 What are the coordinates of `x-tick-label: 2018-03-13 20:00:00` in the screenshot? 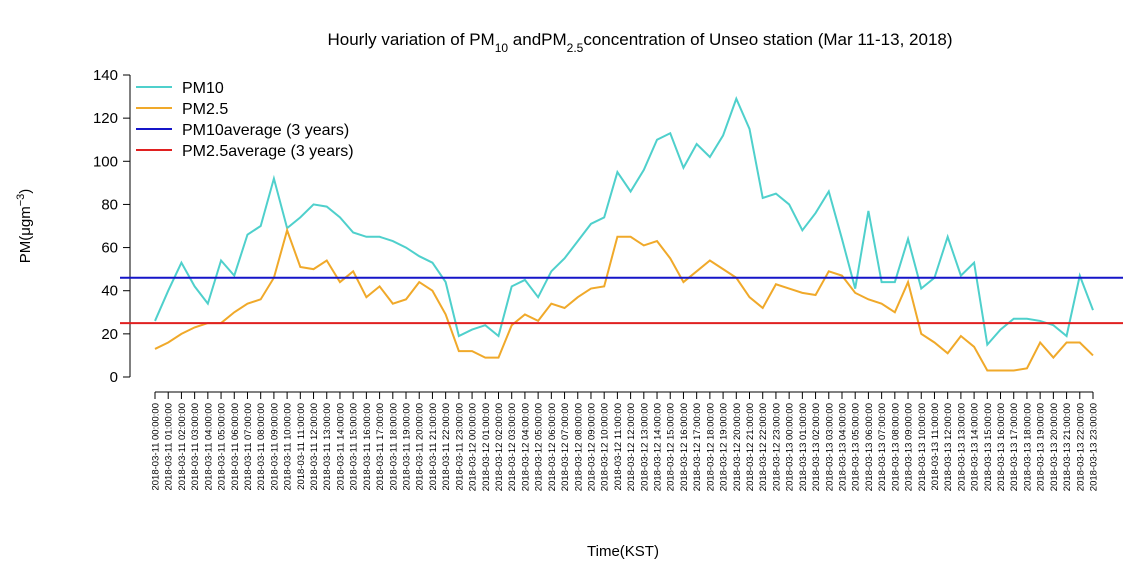 It's located at (1054, 447).